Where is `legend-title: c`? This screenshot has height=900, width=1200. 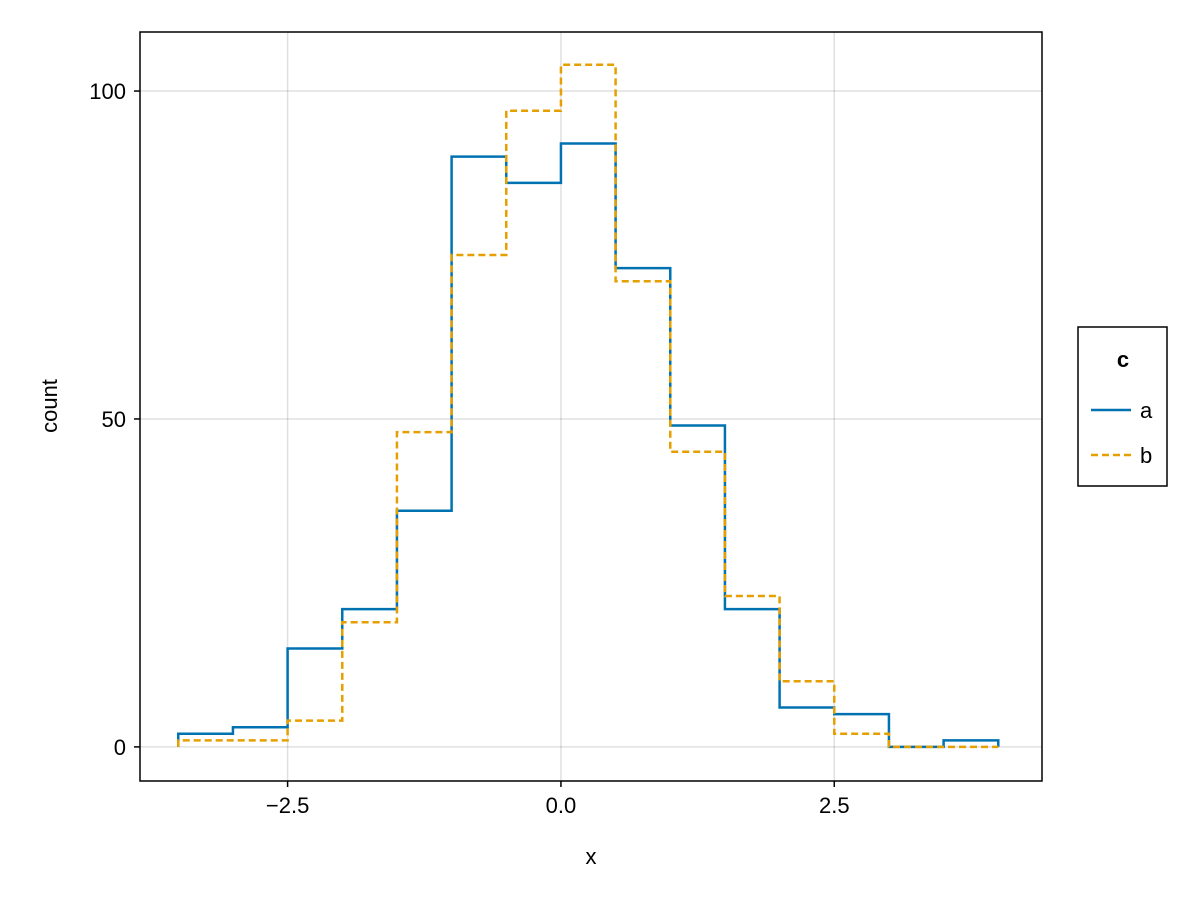
legend-title: c is located at coordinates (1123, 359).